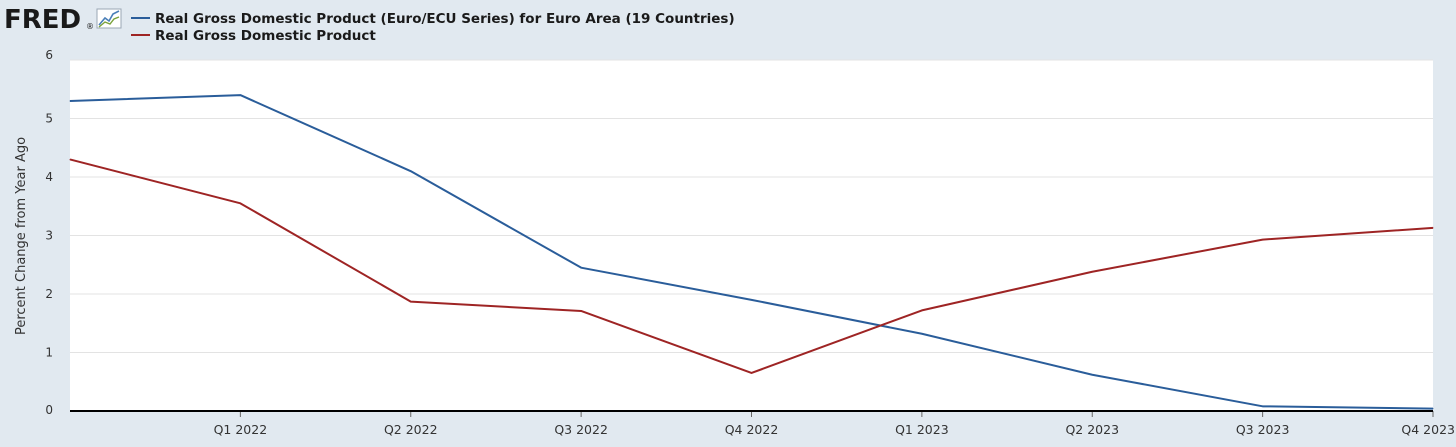  Describe the element at coordinates (49, 294) in the screenshot. I see `y-tick-label: 2` at that location.